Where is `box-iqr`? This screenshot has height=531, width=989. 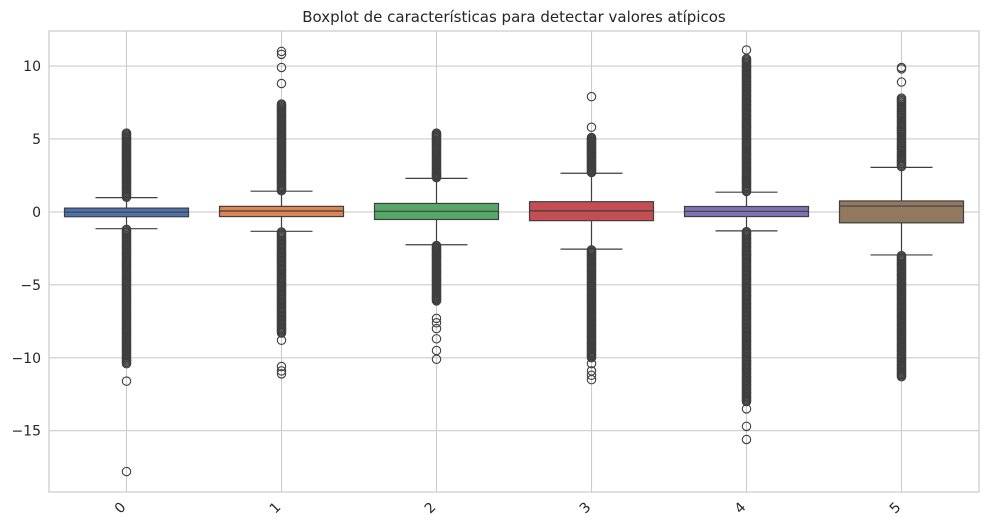 box-iqr is located at coordinates (901, 212).